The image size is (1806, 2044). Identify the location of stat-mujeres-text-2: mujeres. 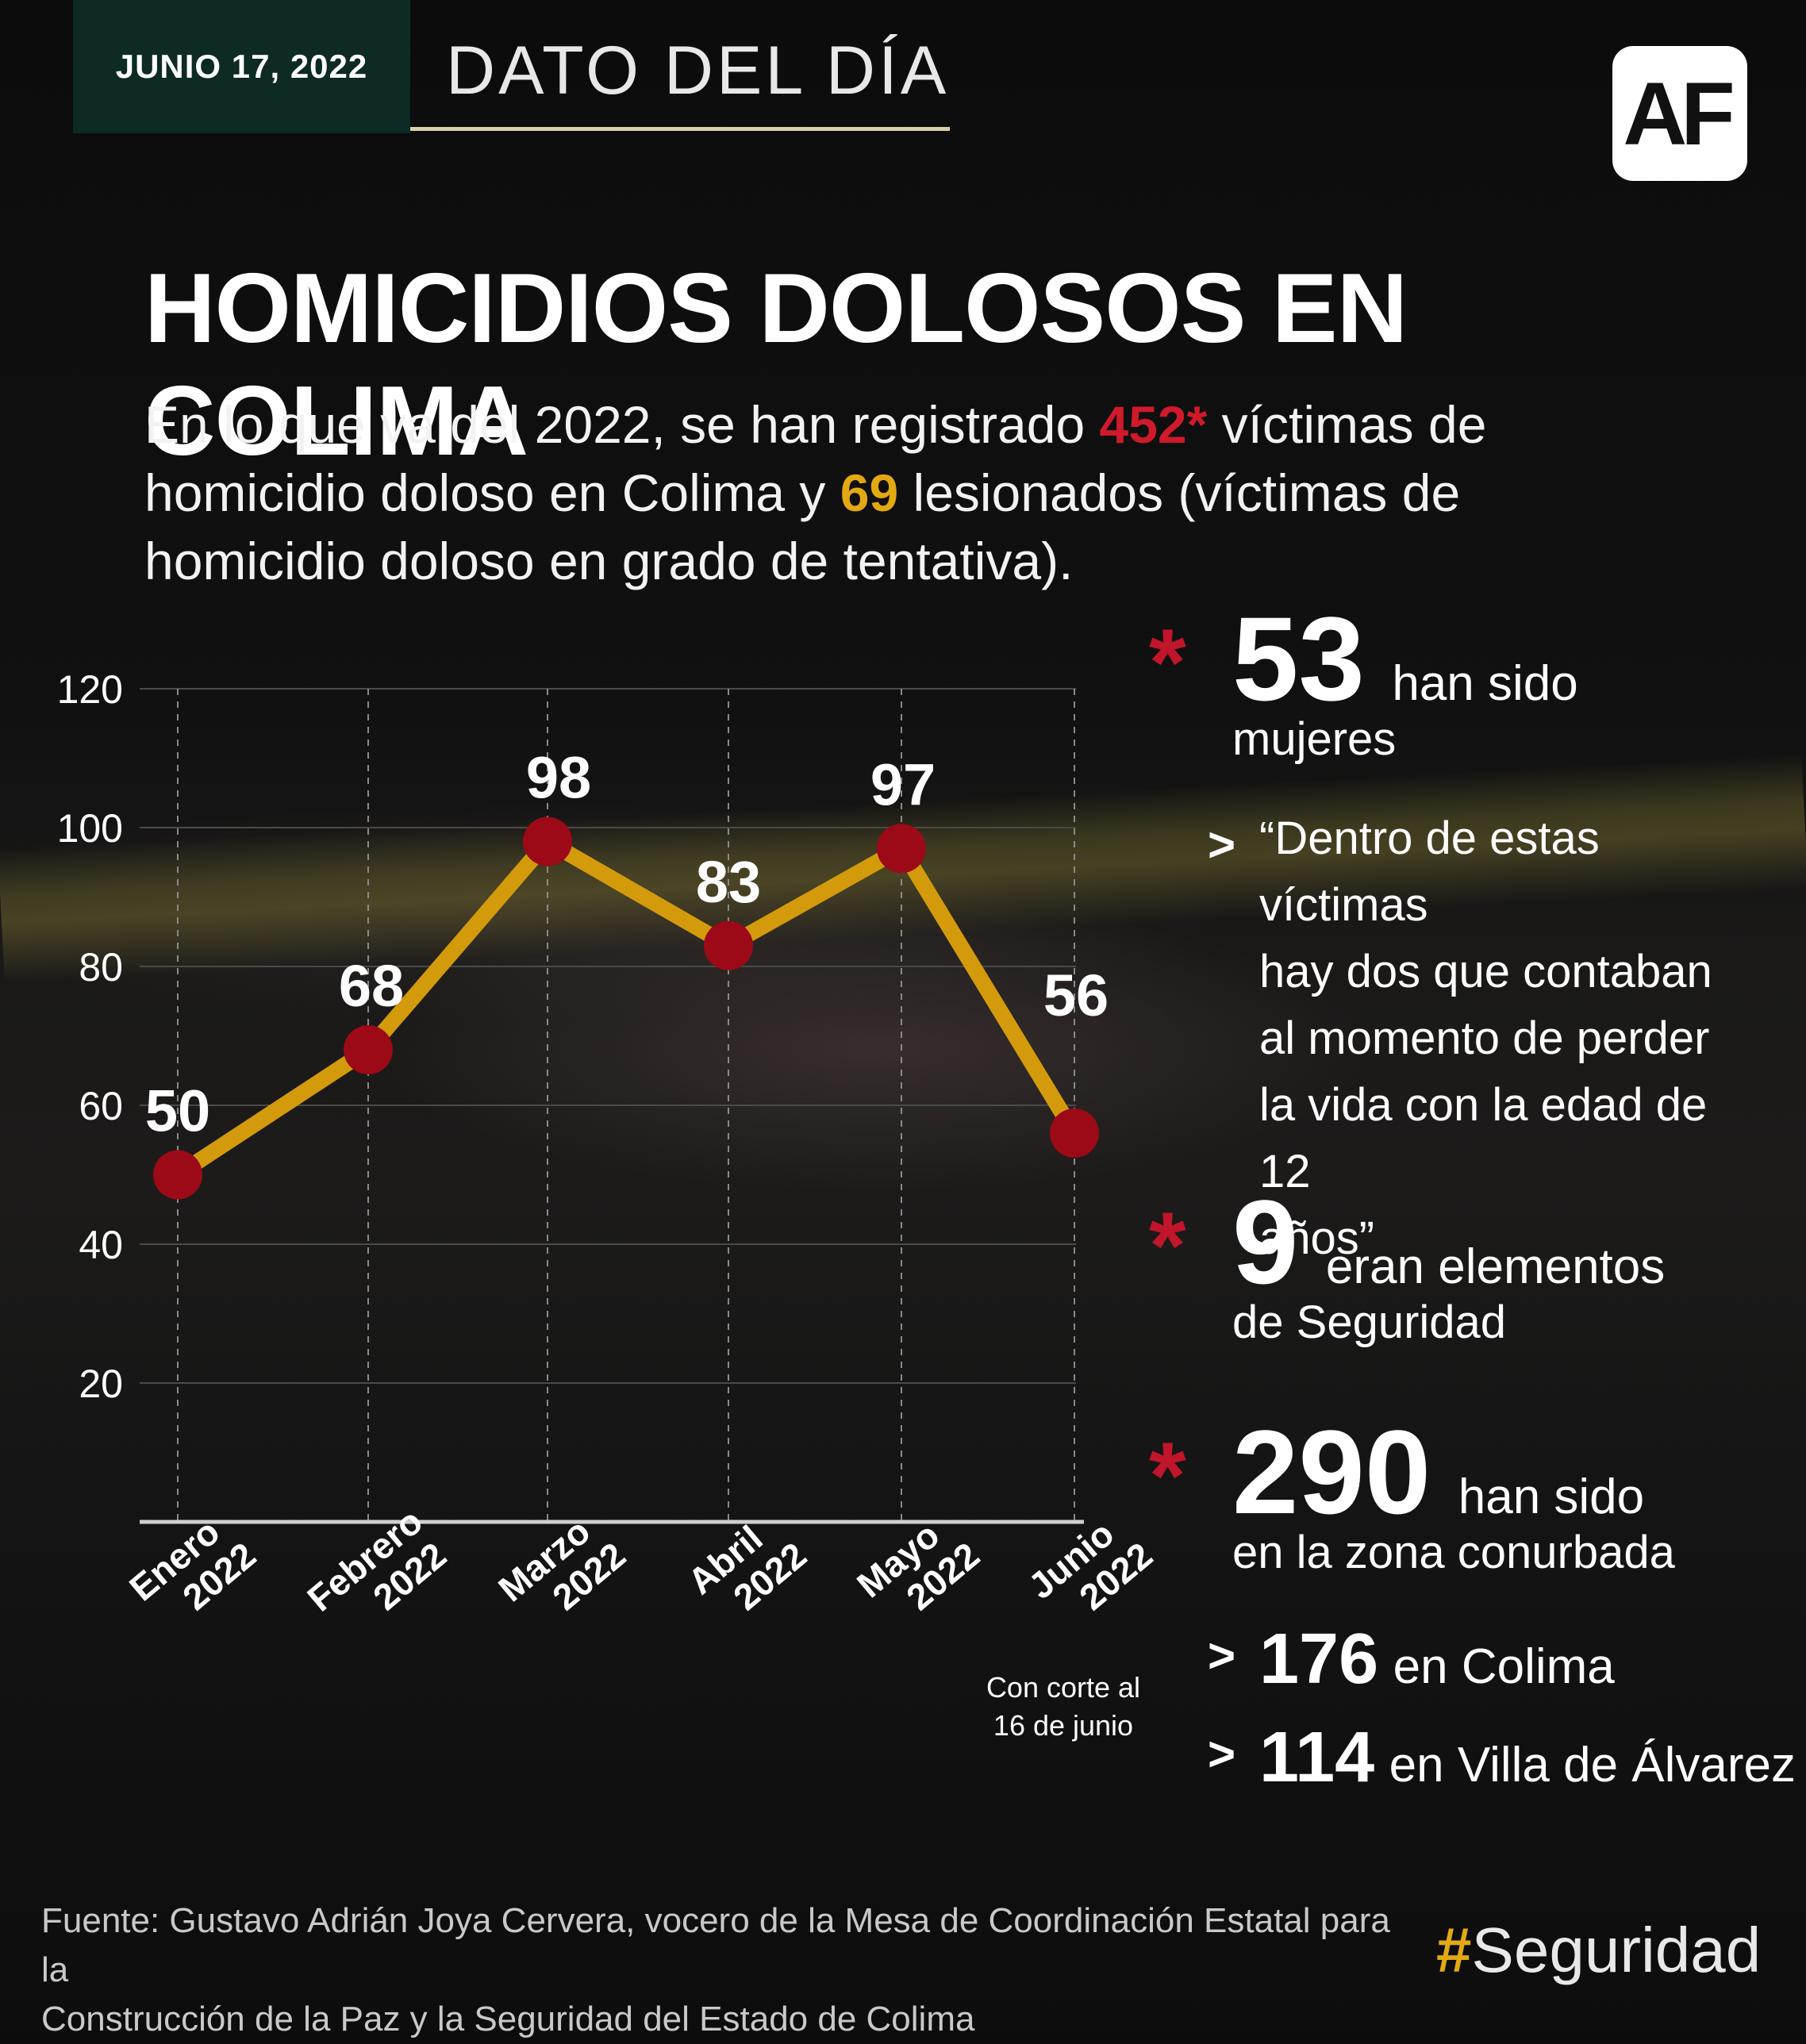
(1314, 739).